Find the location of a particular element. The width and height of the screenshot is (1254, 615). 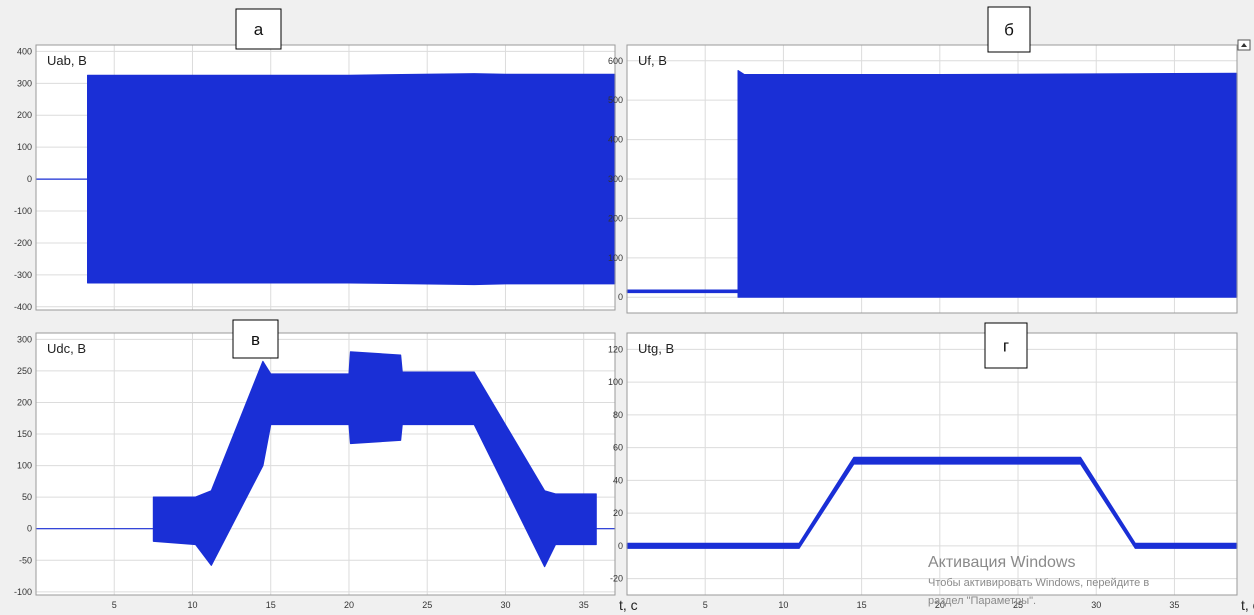

y-axis-label: Udc, B is located at coordinates (66, 348).